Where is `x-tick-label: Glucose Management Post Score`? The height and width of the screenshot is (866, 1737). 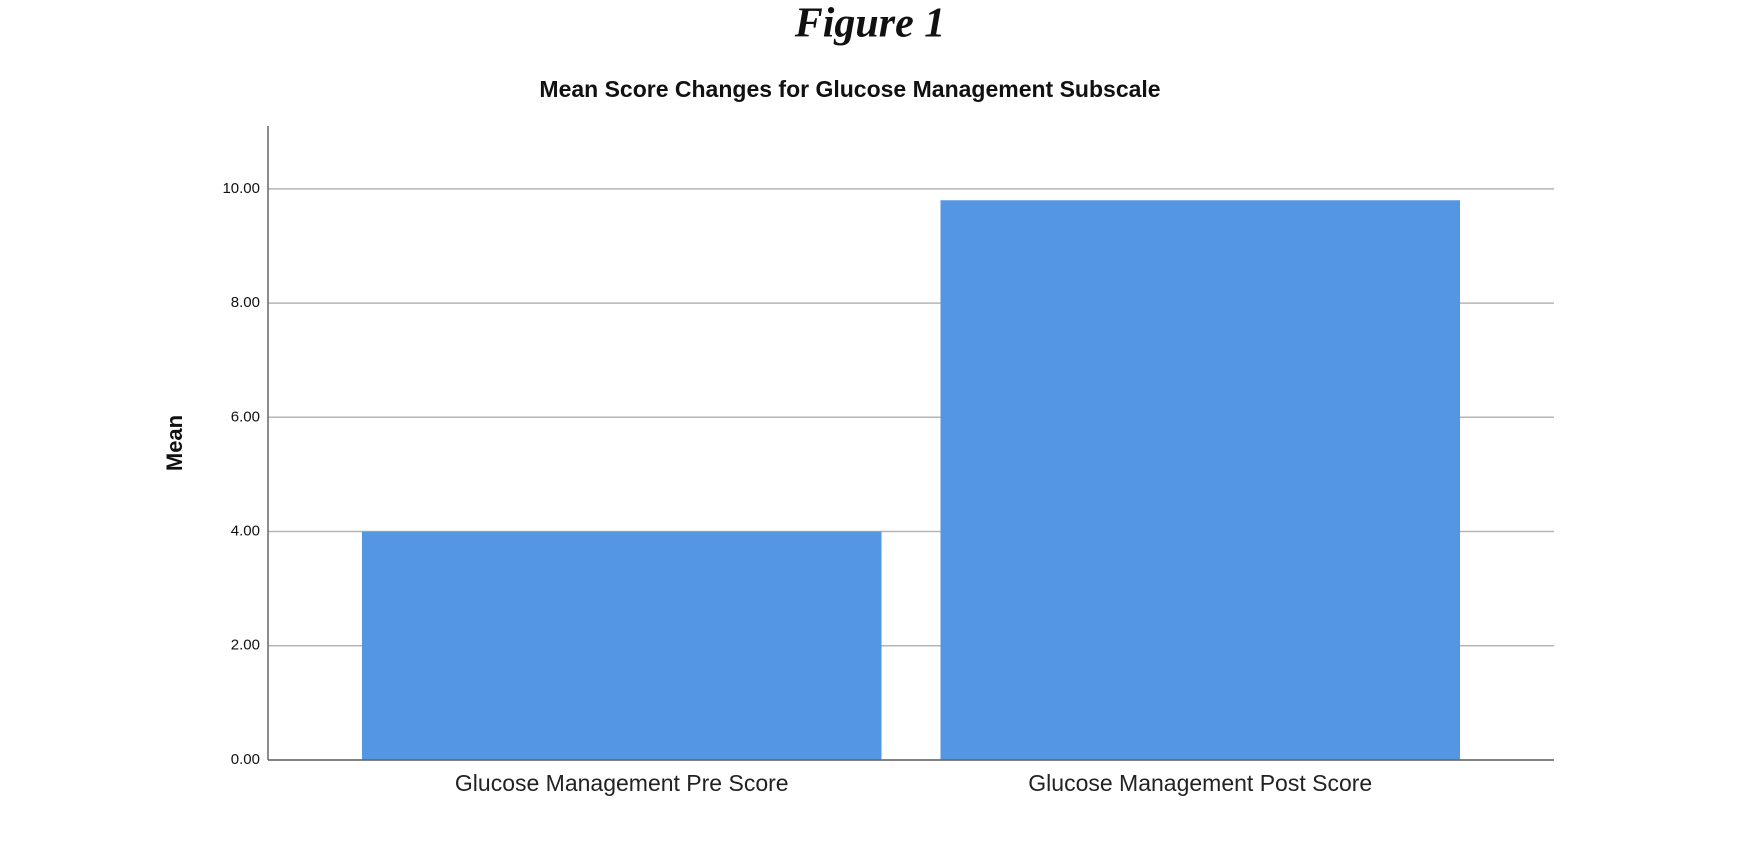 x-tick-label: Glucose Management Post Score is located at coordinates (1200, 783).